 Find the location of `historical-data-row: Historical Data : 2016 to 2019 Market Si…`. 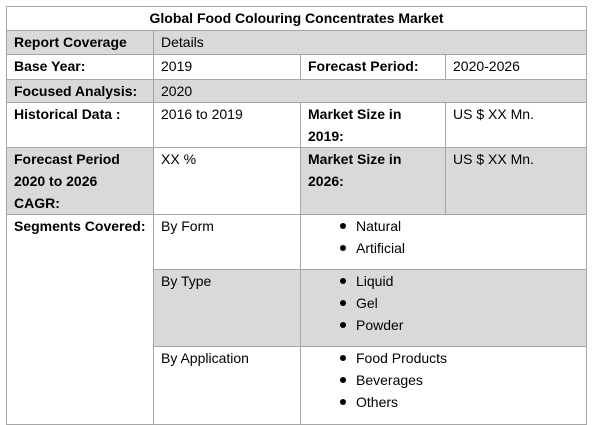

historical-data-row: Historical Data : 2016 to 2019 Market Si… is located at coordinates (297, 125).